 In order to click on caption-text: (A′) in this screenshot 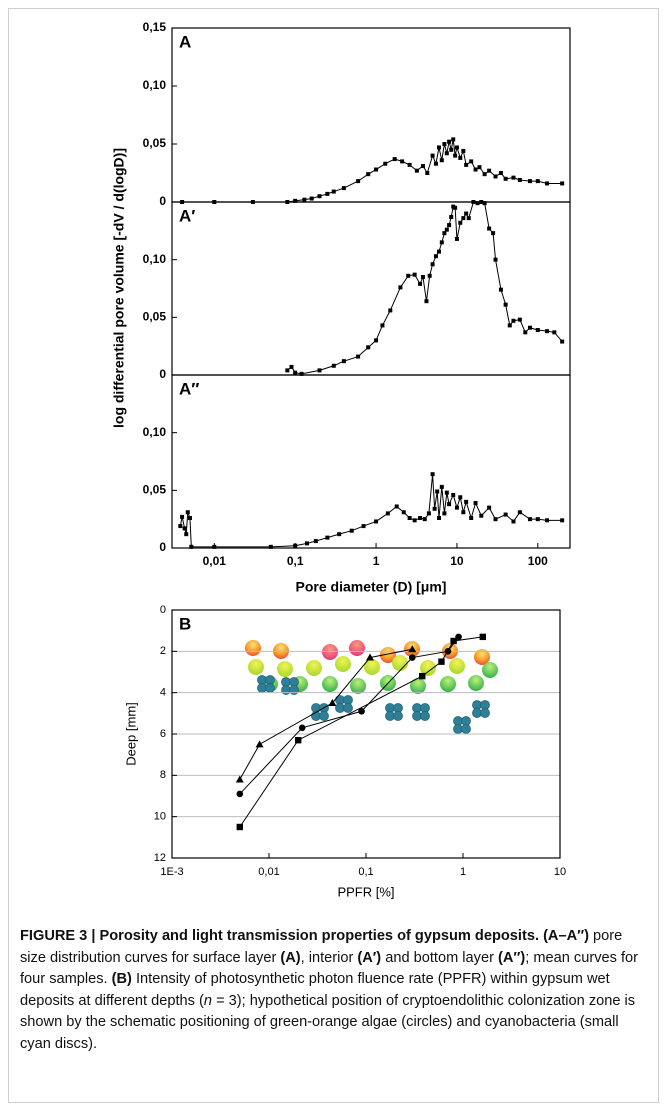, I will do `click(369, 957)`.